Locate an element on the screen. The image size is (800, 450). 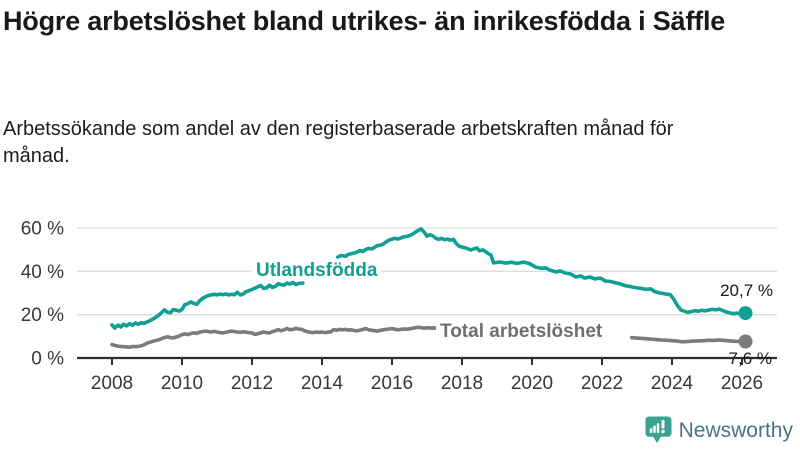
x-tick-label: 2014 is located at coordinates (322, 383).